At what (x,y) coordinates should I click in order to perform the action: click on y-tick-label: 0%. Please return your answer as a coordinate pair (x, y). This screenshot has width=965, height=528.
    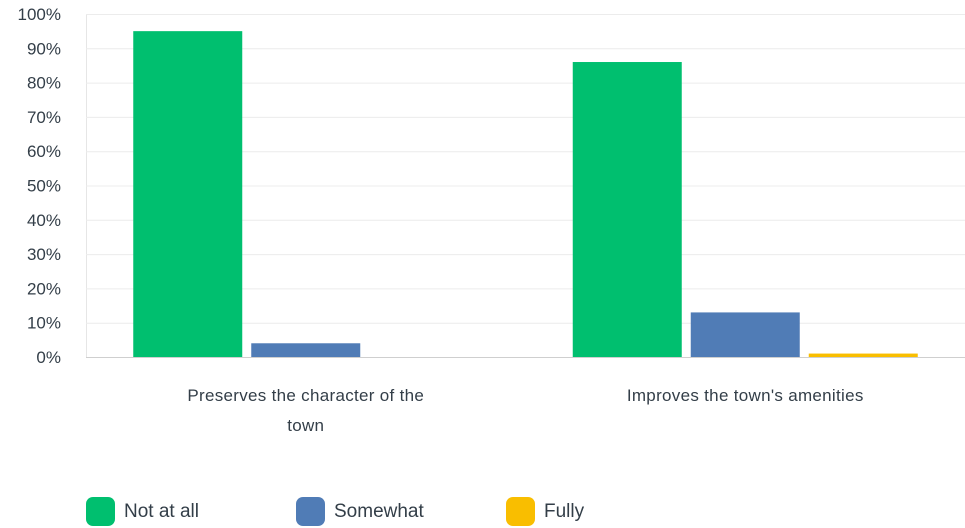
    Looking at the image, I should click on (48, 357).